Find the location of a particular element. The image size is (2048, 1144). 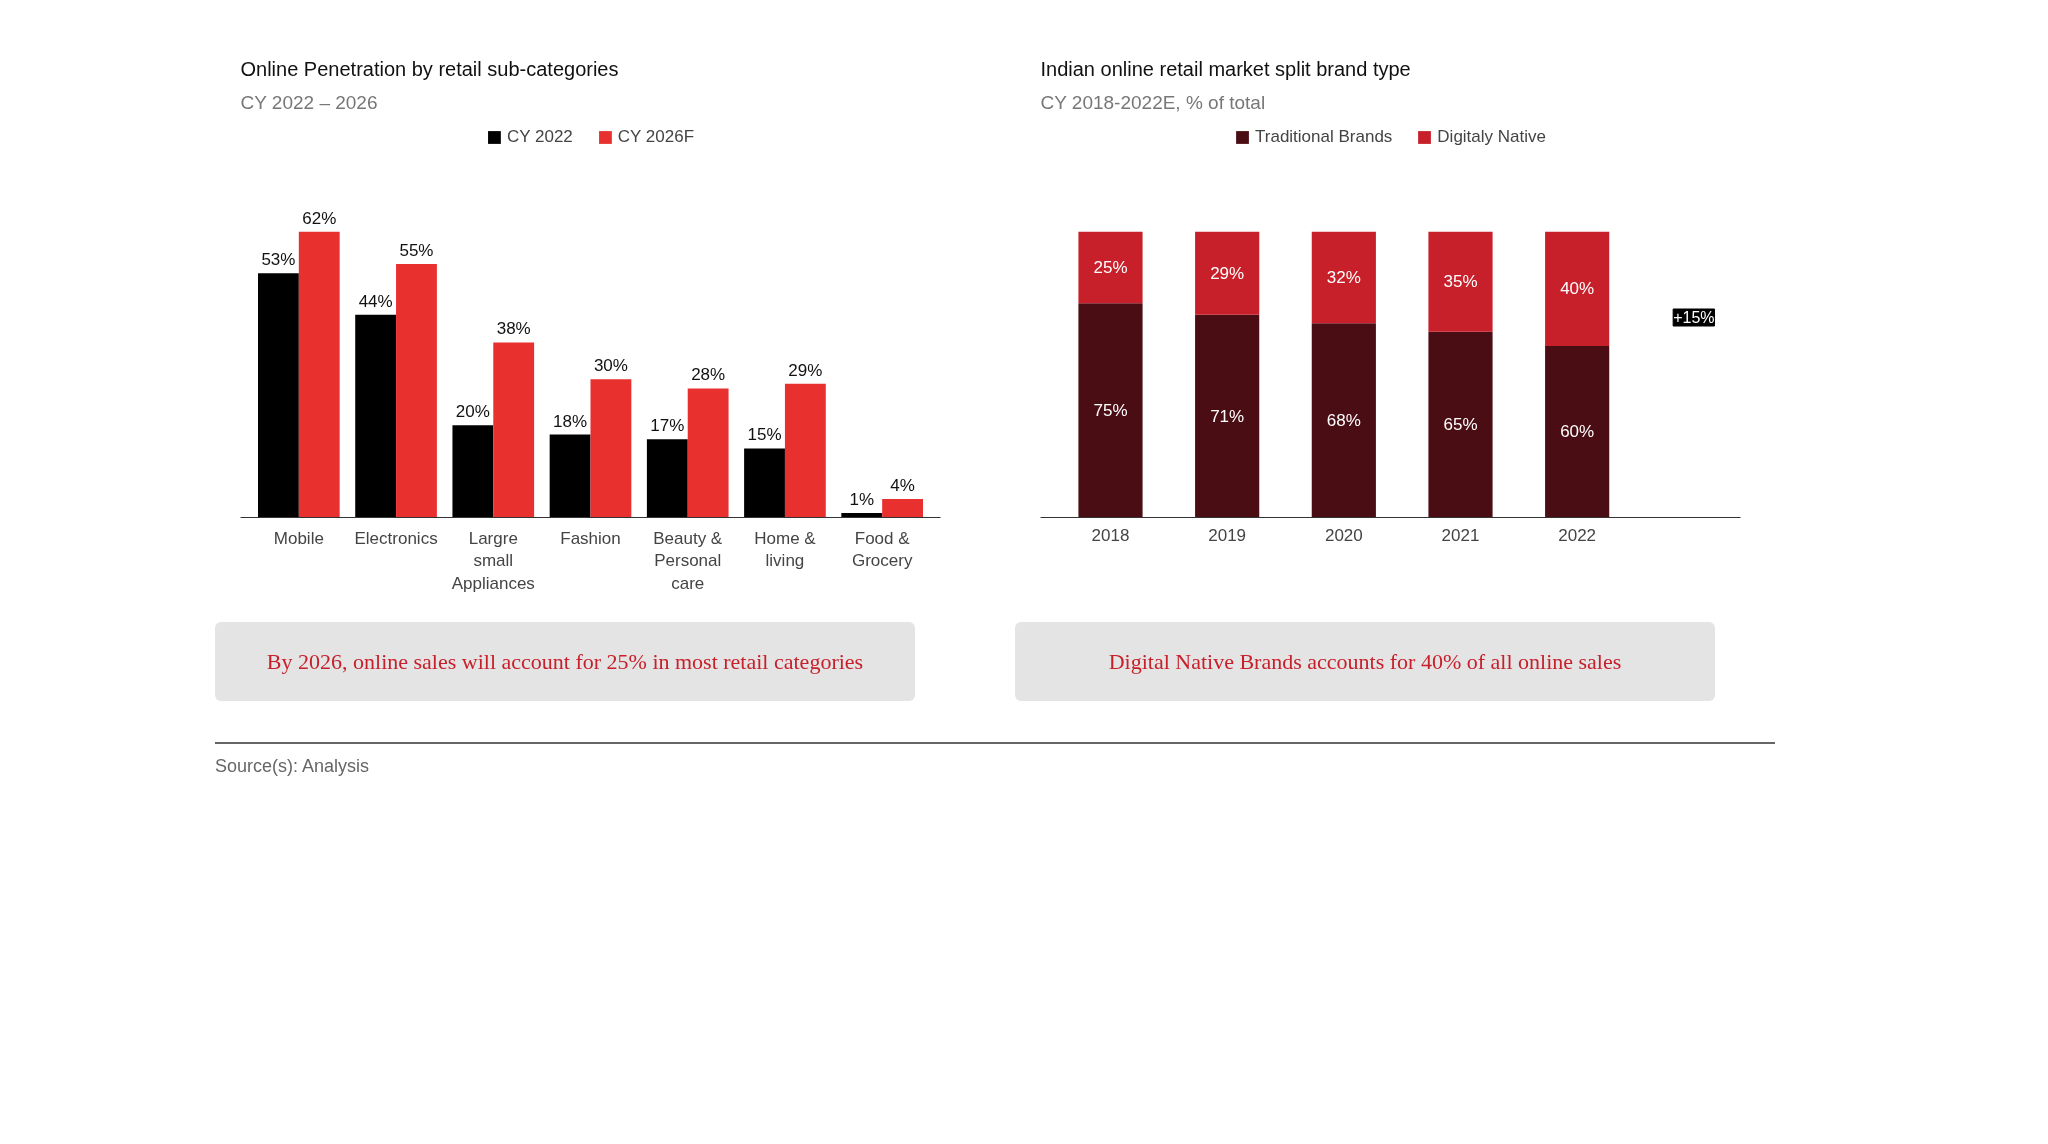

data-label: 68% is located at coordinates (1343, 420).